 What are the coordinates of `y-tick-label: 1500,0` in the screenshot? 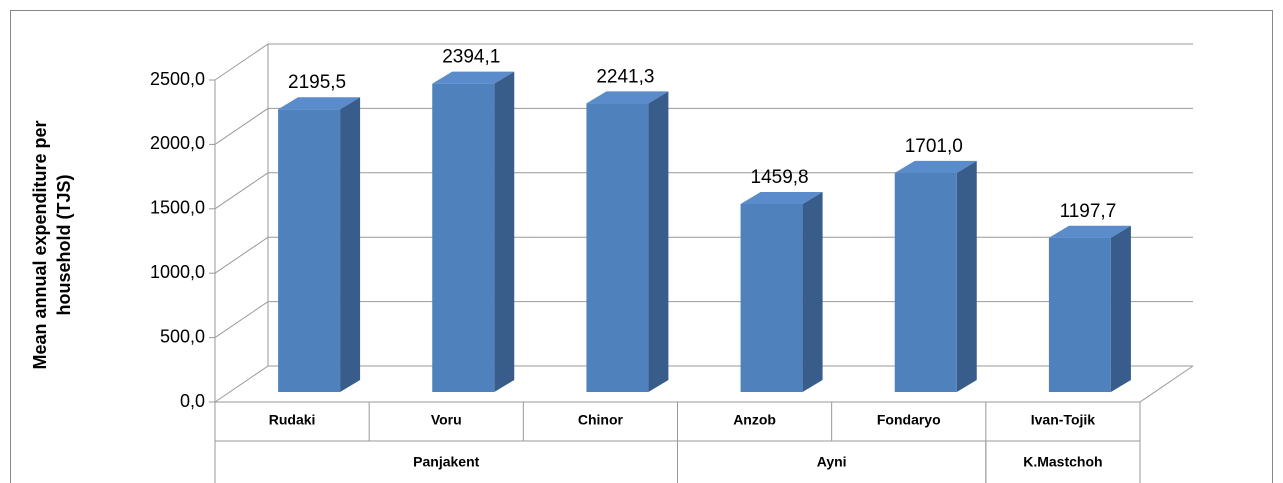 It's located at (177, 208).